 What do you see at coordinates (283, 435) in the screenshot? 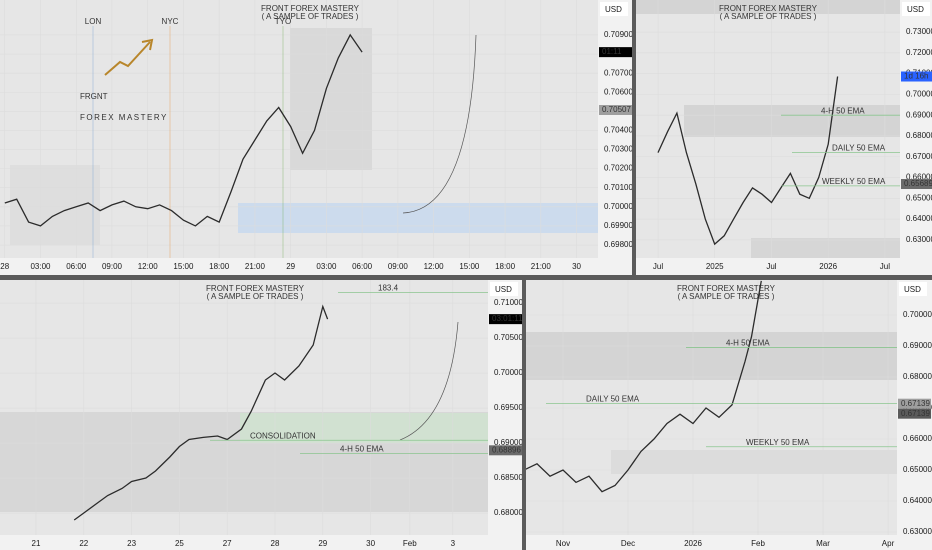
I see `annotation: CONSOLIDATION` at bounding box center [283, 435].